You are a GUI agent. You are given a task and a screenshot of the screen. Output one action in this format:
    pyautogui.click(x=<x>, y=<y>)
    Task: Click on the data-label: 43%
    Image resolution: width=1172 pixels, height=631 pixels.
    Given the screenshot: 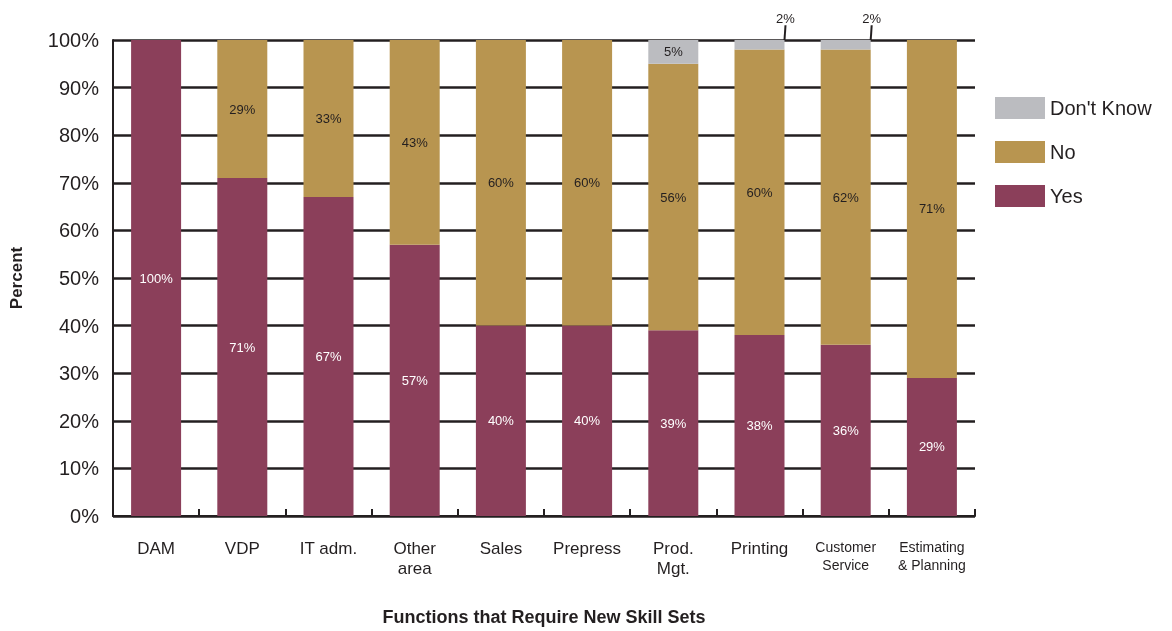 What is the action you would take?
    pyautogui.click(x=415, y=142)
    